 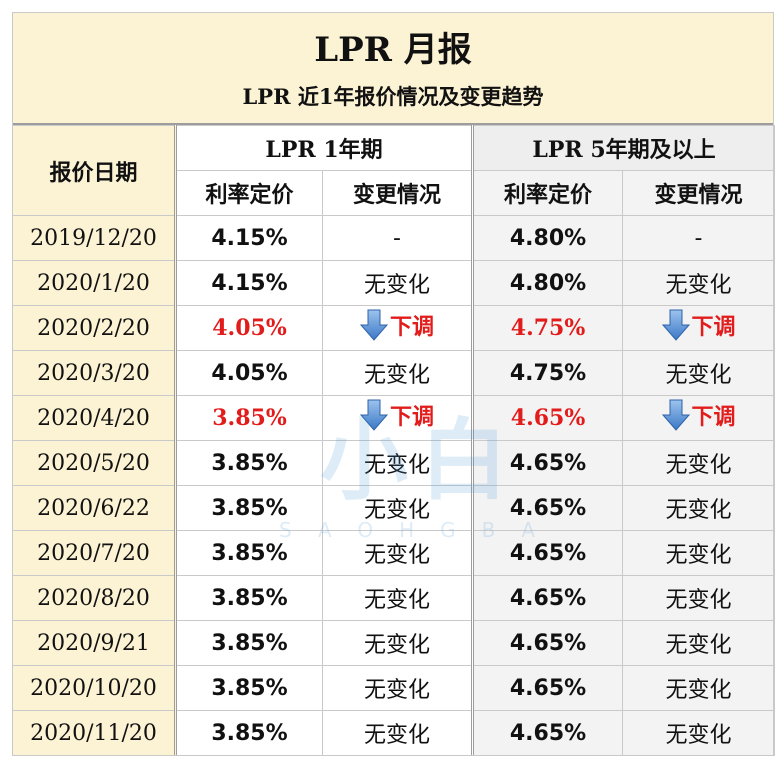 I want to click on row-date: 2020/10/20, so click(x=94, y=688).